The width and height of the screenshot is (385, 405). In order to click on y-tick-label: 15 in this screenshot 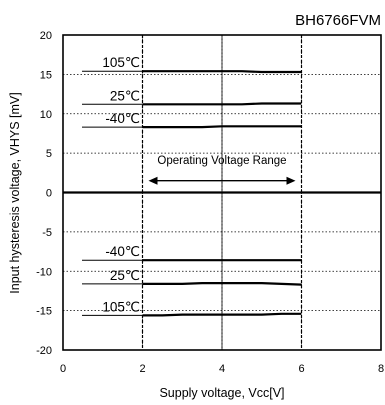, I will do `click(46, 75)`.